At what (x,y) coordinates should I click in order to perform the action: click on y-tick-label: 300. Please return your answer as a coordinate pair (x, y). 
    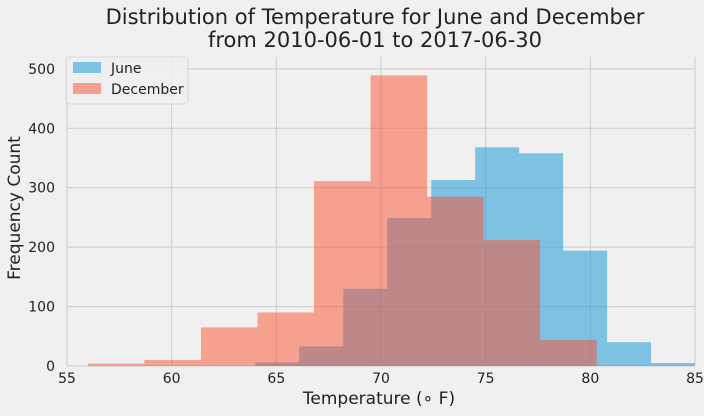
    Looking at the image, I should click on (41, 189).